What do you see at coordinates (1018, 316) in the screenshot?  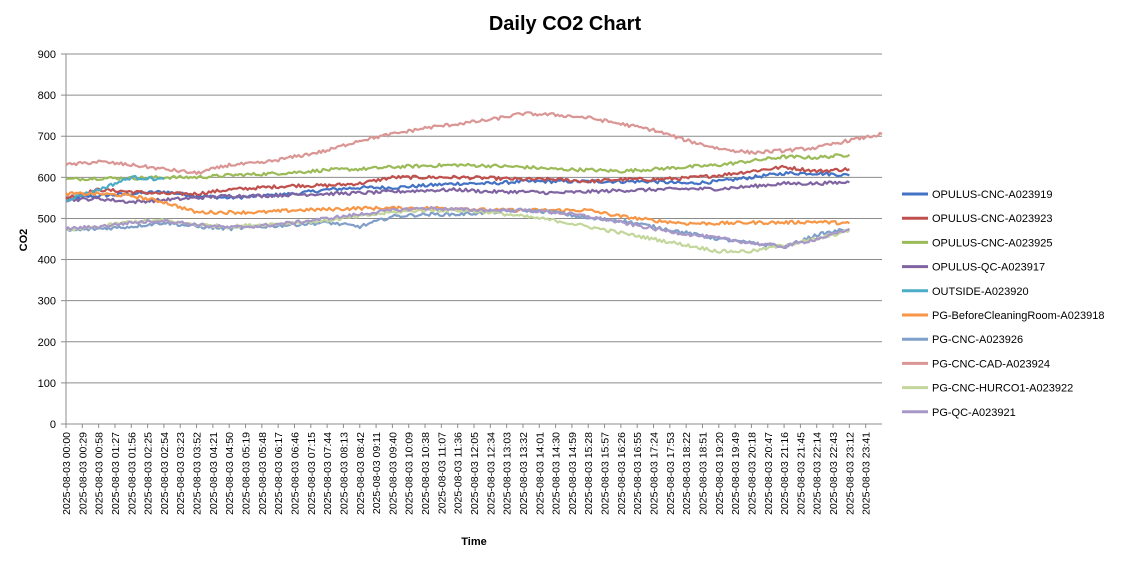 I see `legend-label: PG-BeforeCleaningRoom-A023918` at bounding box center [1018, 316].